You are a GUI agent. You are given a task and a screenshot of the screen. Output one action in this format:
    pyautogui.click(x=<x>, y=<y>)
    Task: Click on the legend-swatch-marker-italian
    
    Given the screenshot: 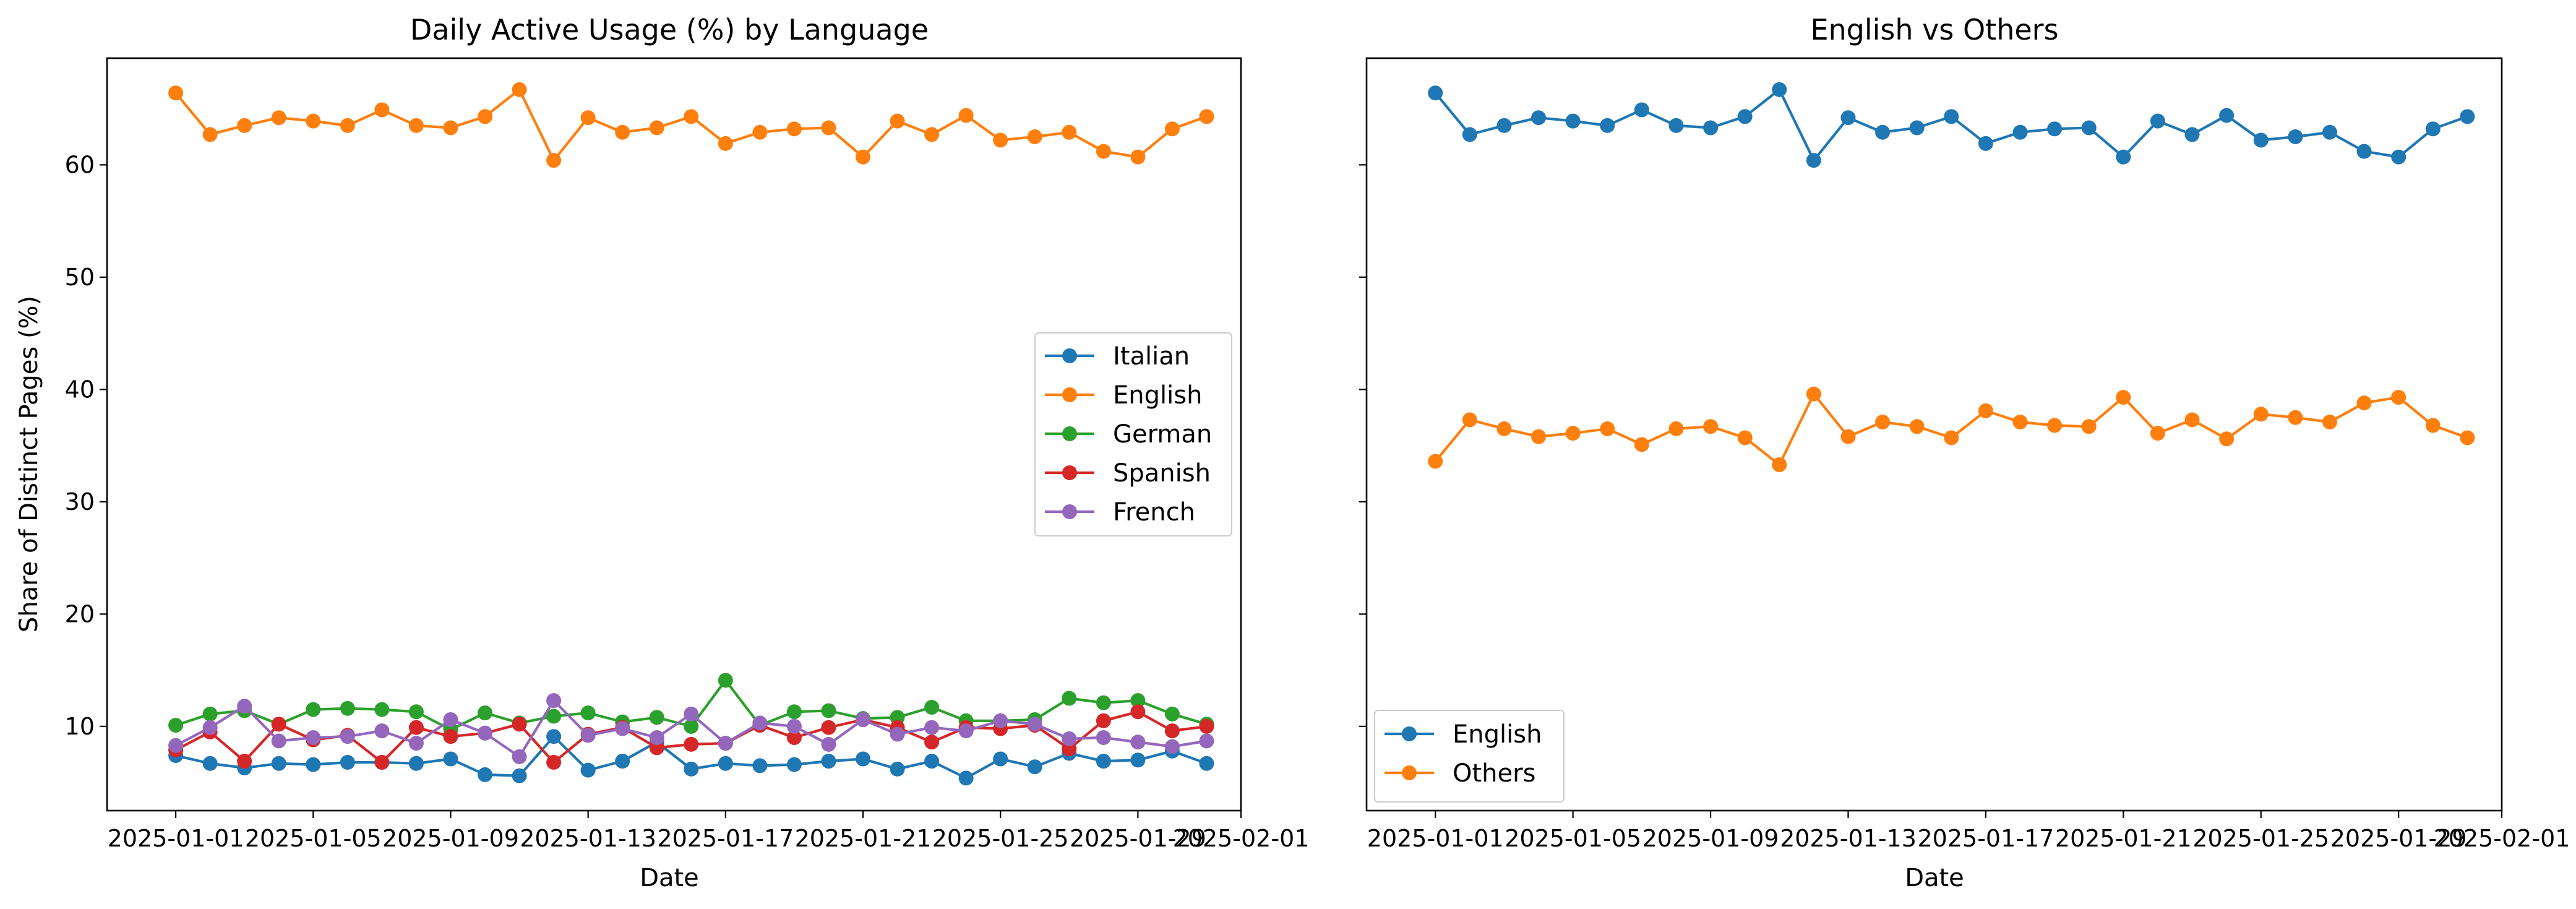 What is the action you would take?
    pyautogui.click(x=1069, y=355)
    